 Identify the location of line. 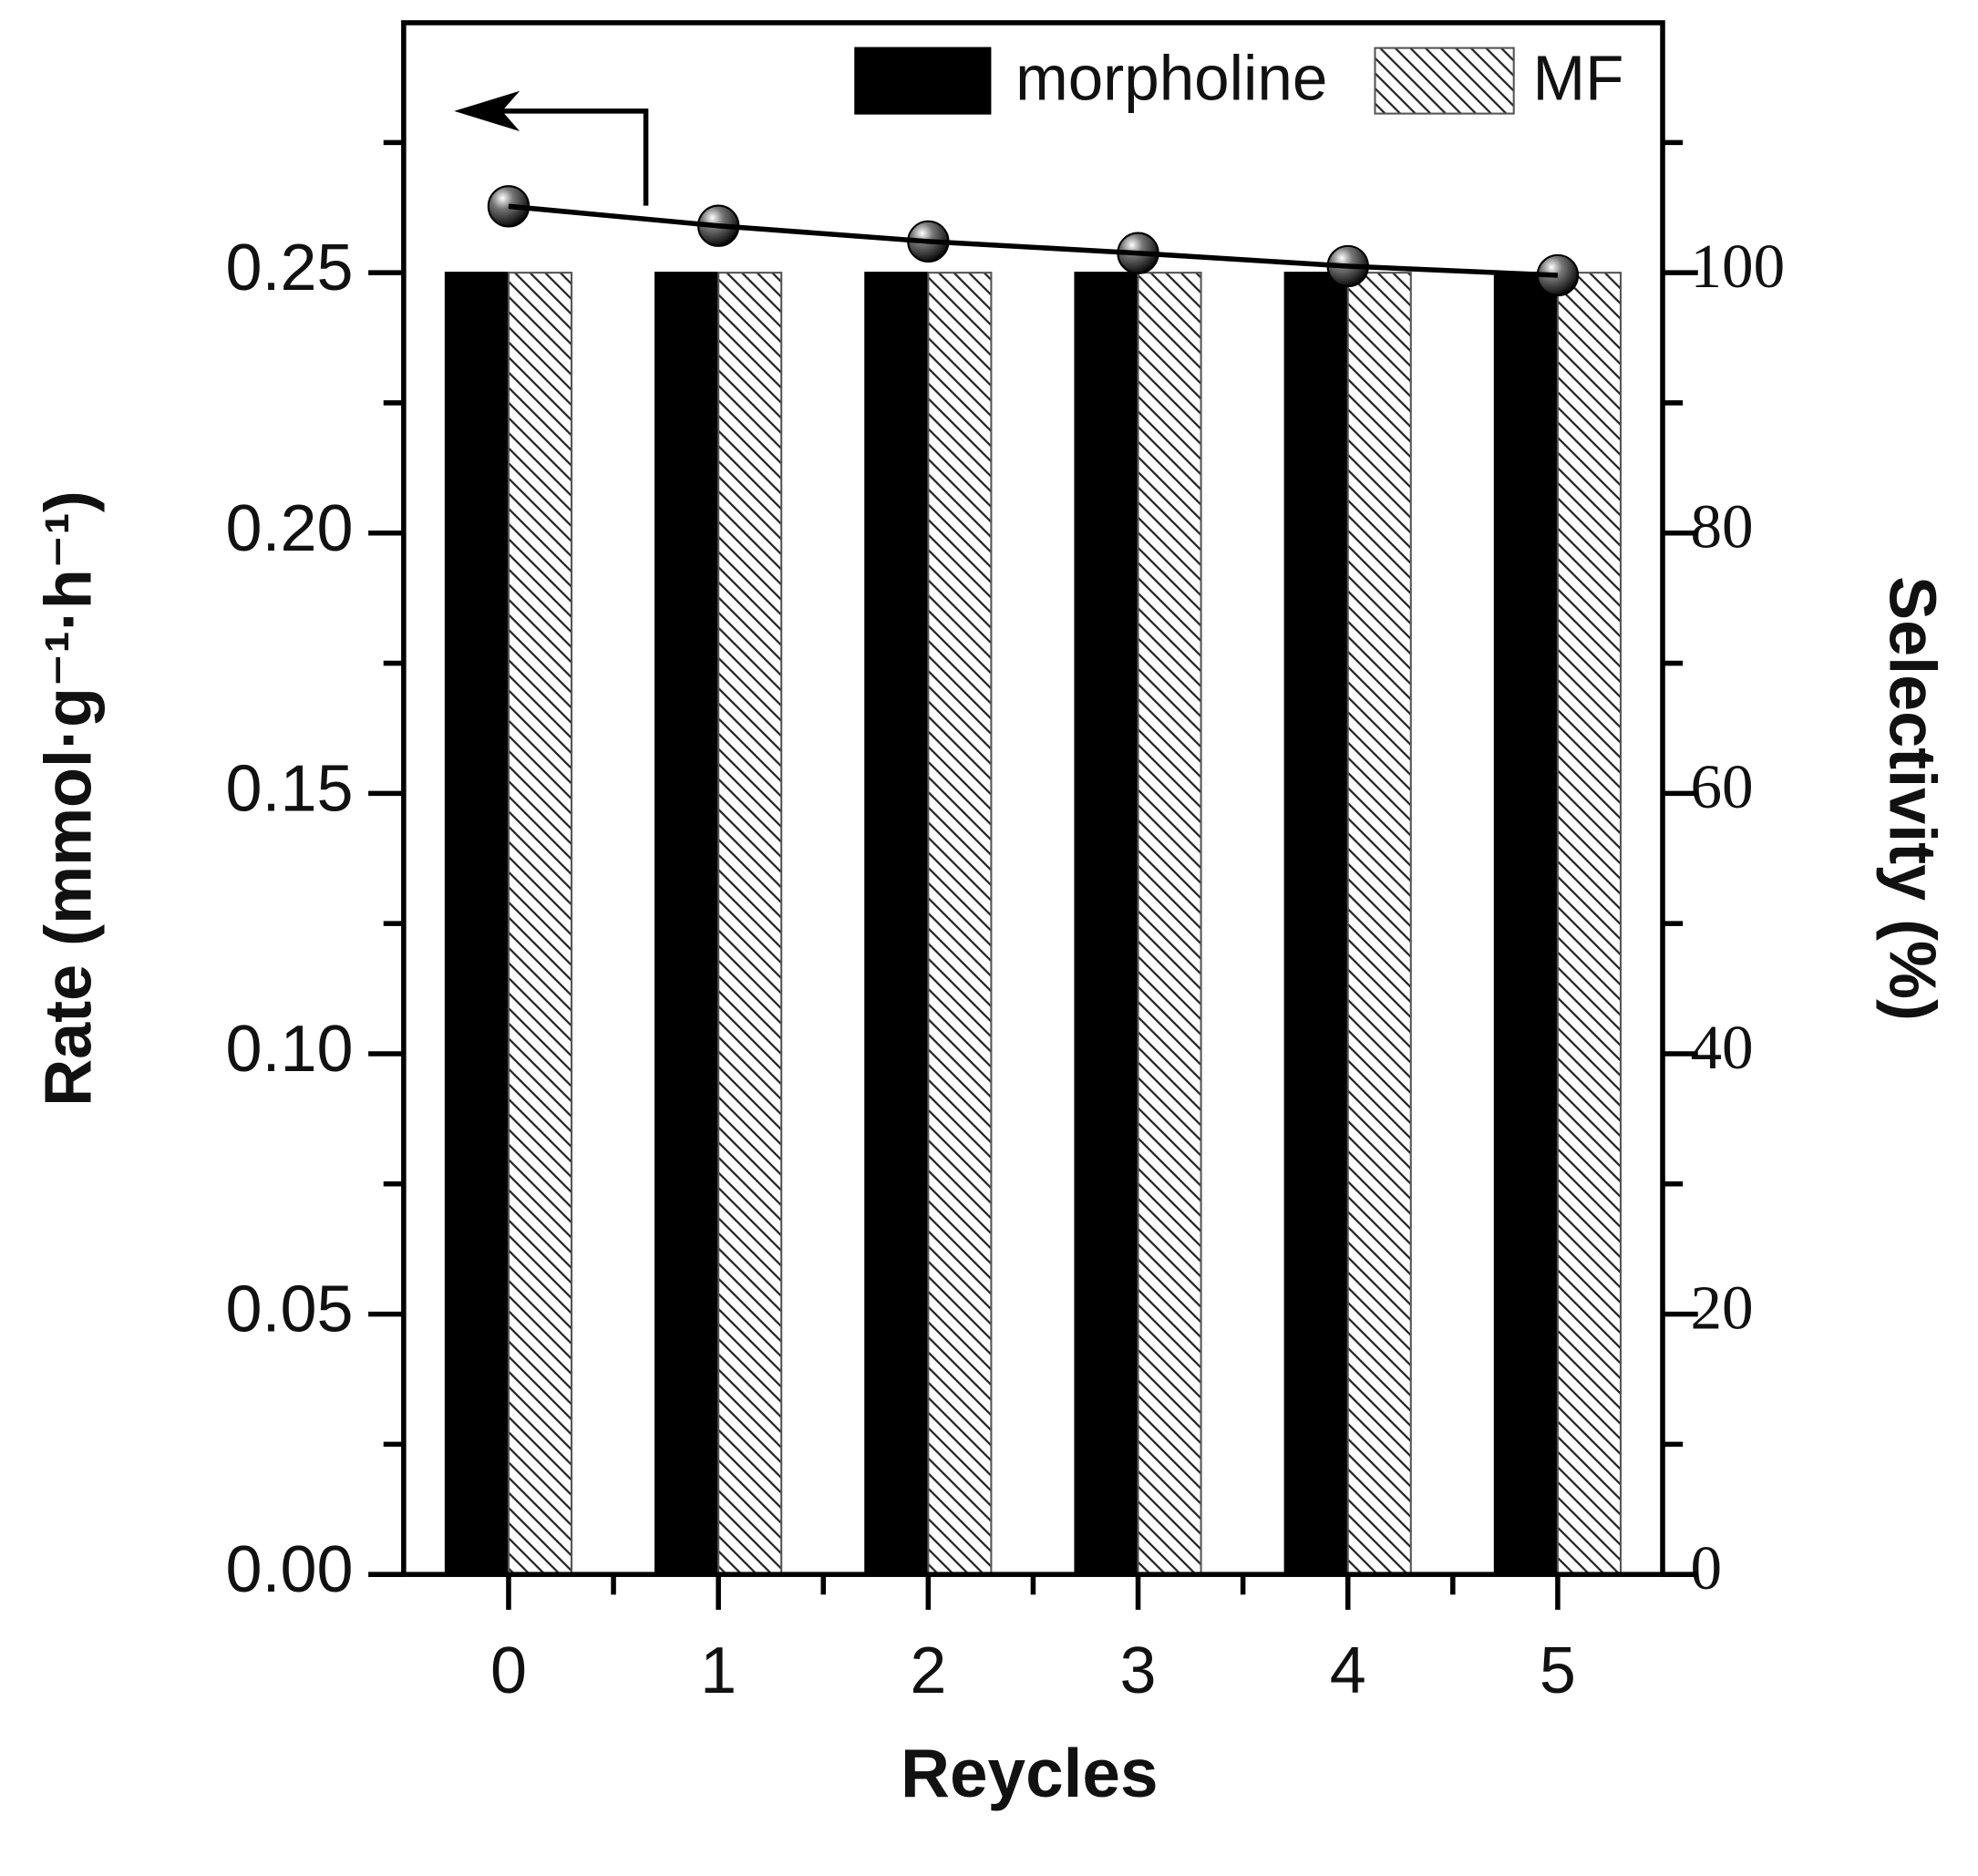
(1033, 240).